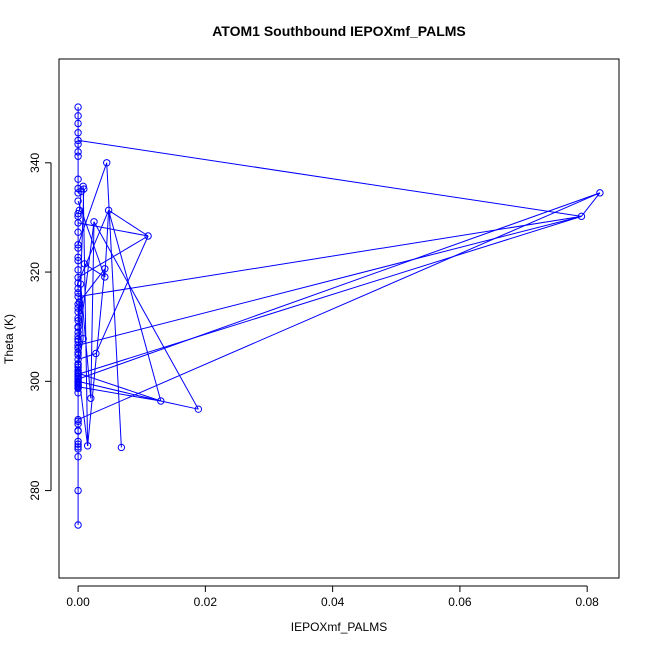 This screenshot has width=650, height=650. Describe the element at coordinates (9, 339) in the screenshot. I see `y-axis-label: Theta (K)` at that location.